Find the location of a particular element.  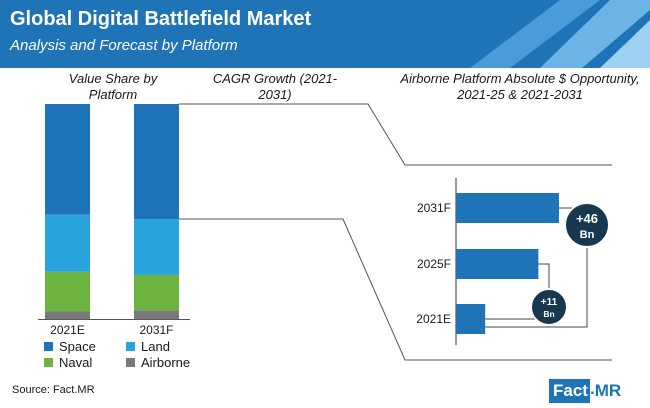

callout-46bn-unit: Bn is located at coordinates (587, 235).